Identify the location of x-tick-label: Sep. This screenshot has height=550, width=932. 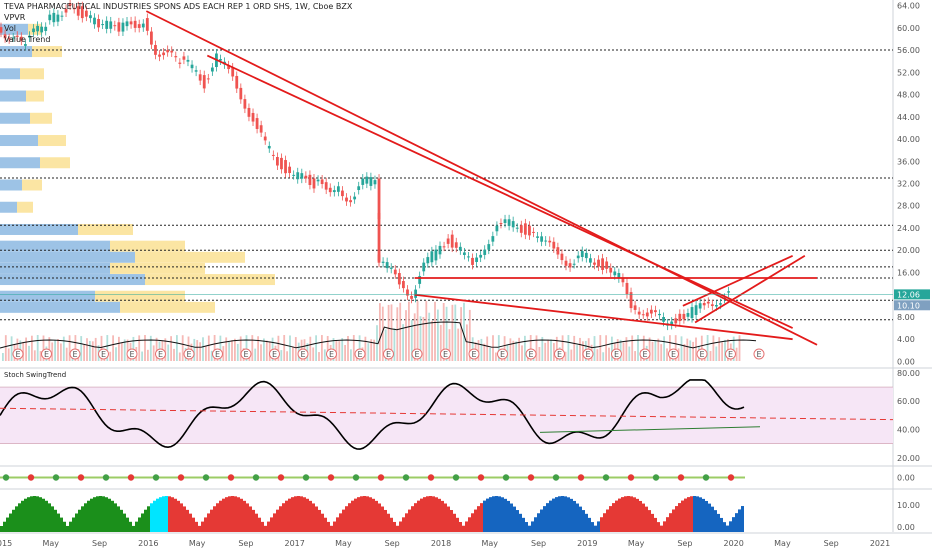
(538, 543).